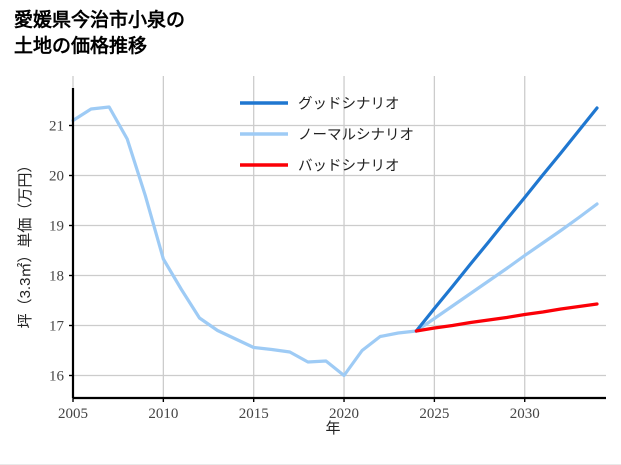 The height and width of the screenshot is (465, 621). What do you see at coordinates (349, 167) in the screenshot?
I see `legend-label: バッドシナリオ` at bounding box center [349, 167].